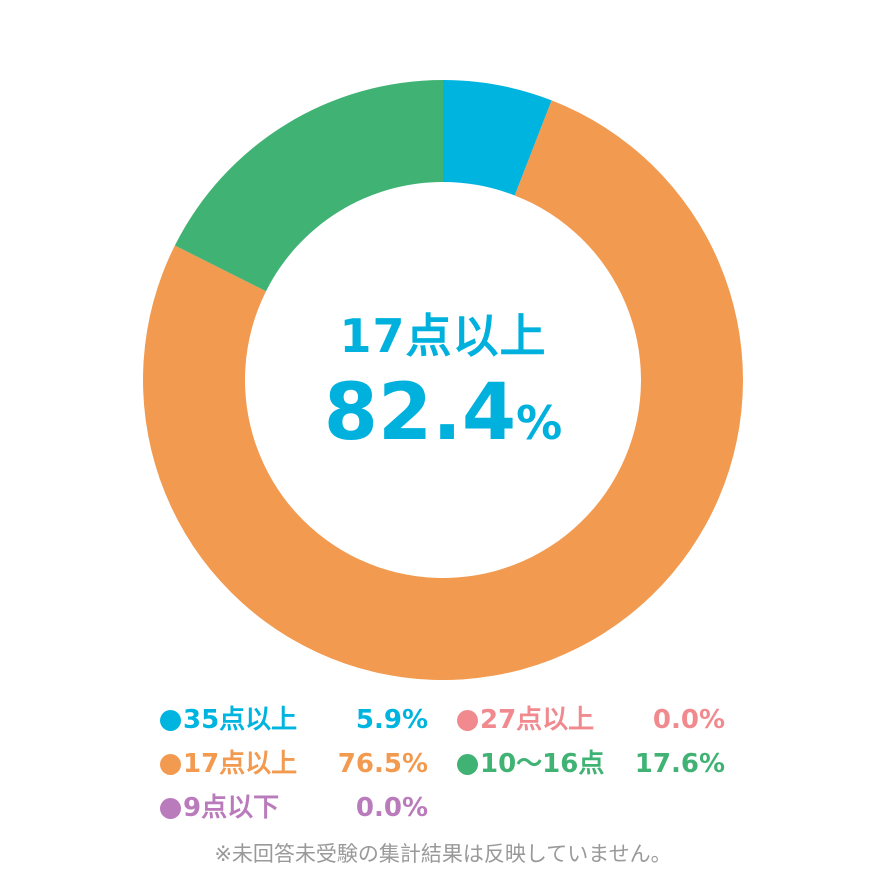 This screenshot has height=871, width=886. What do you see at coordinates (391, 720) in the screenshot?
I see `legend-value: 5.9%` at bounding box center [391, 720].